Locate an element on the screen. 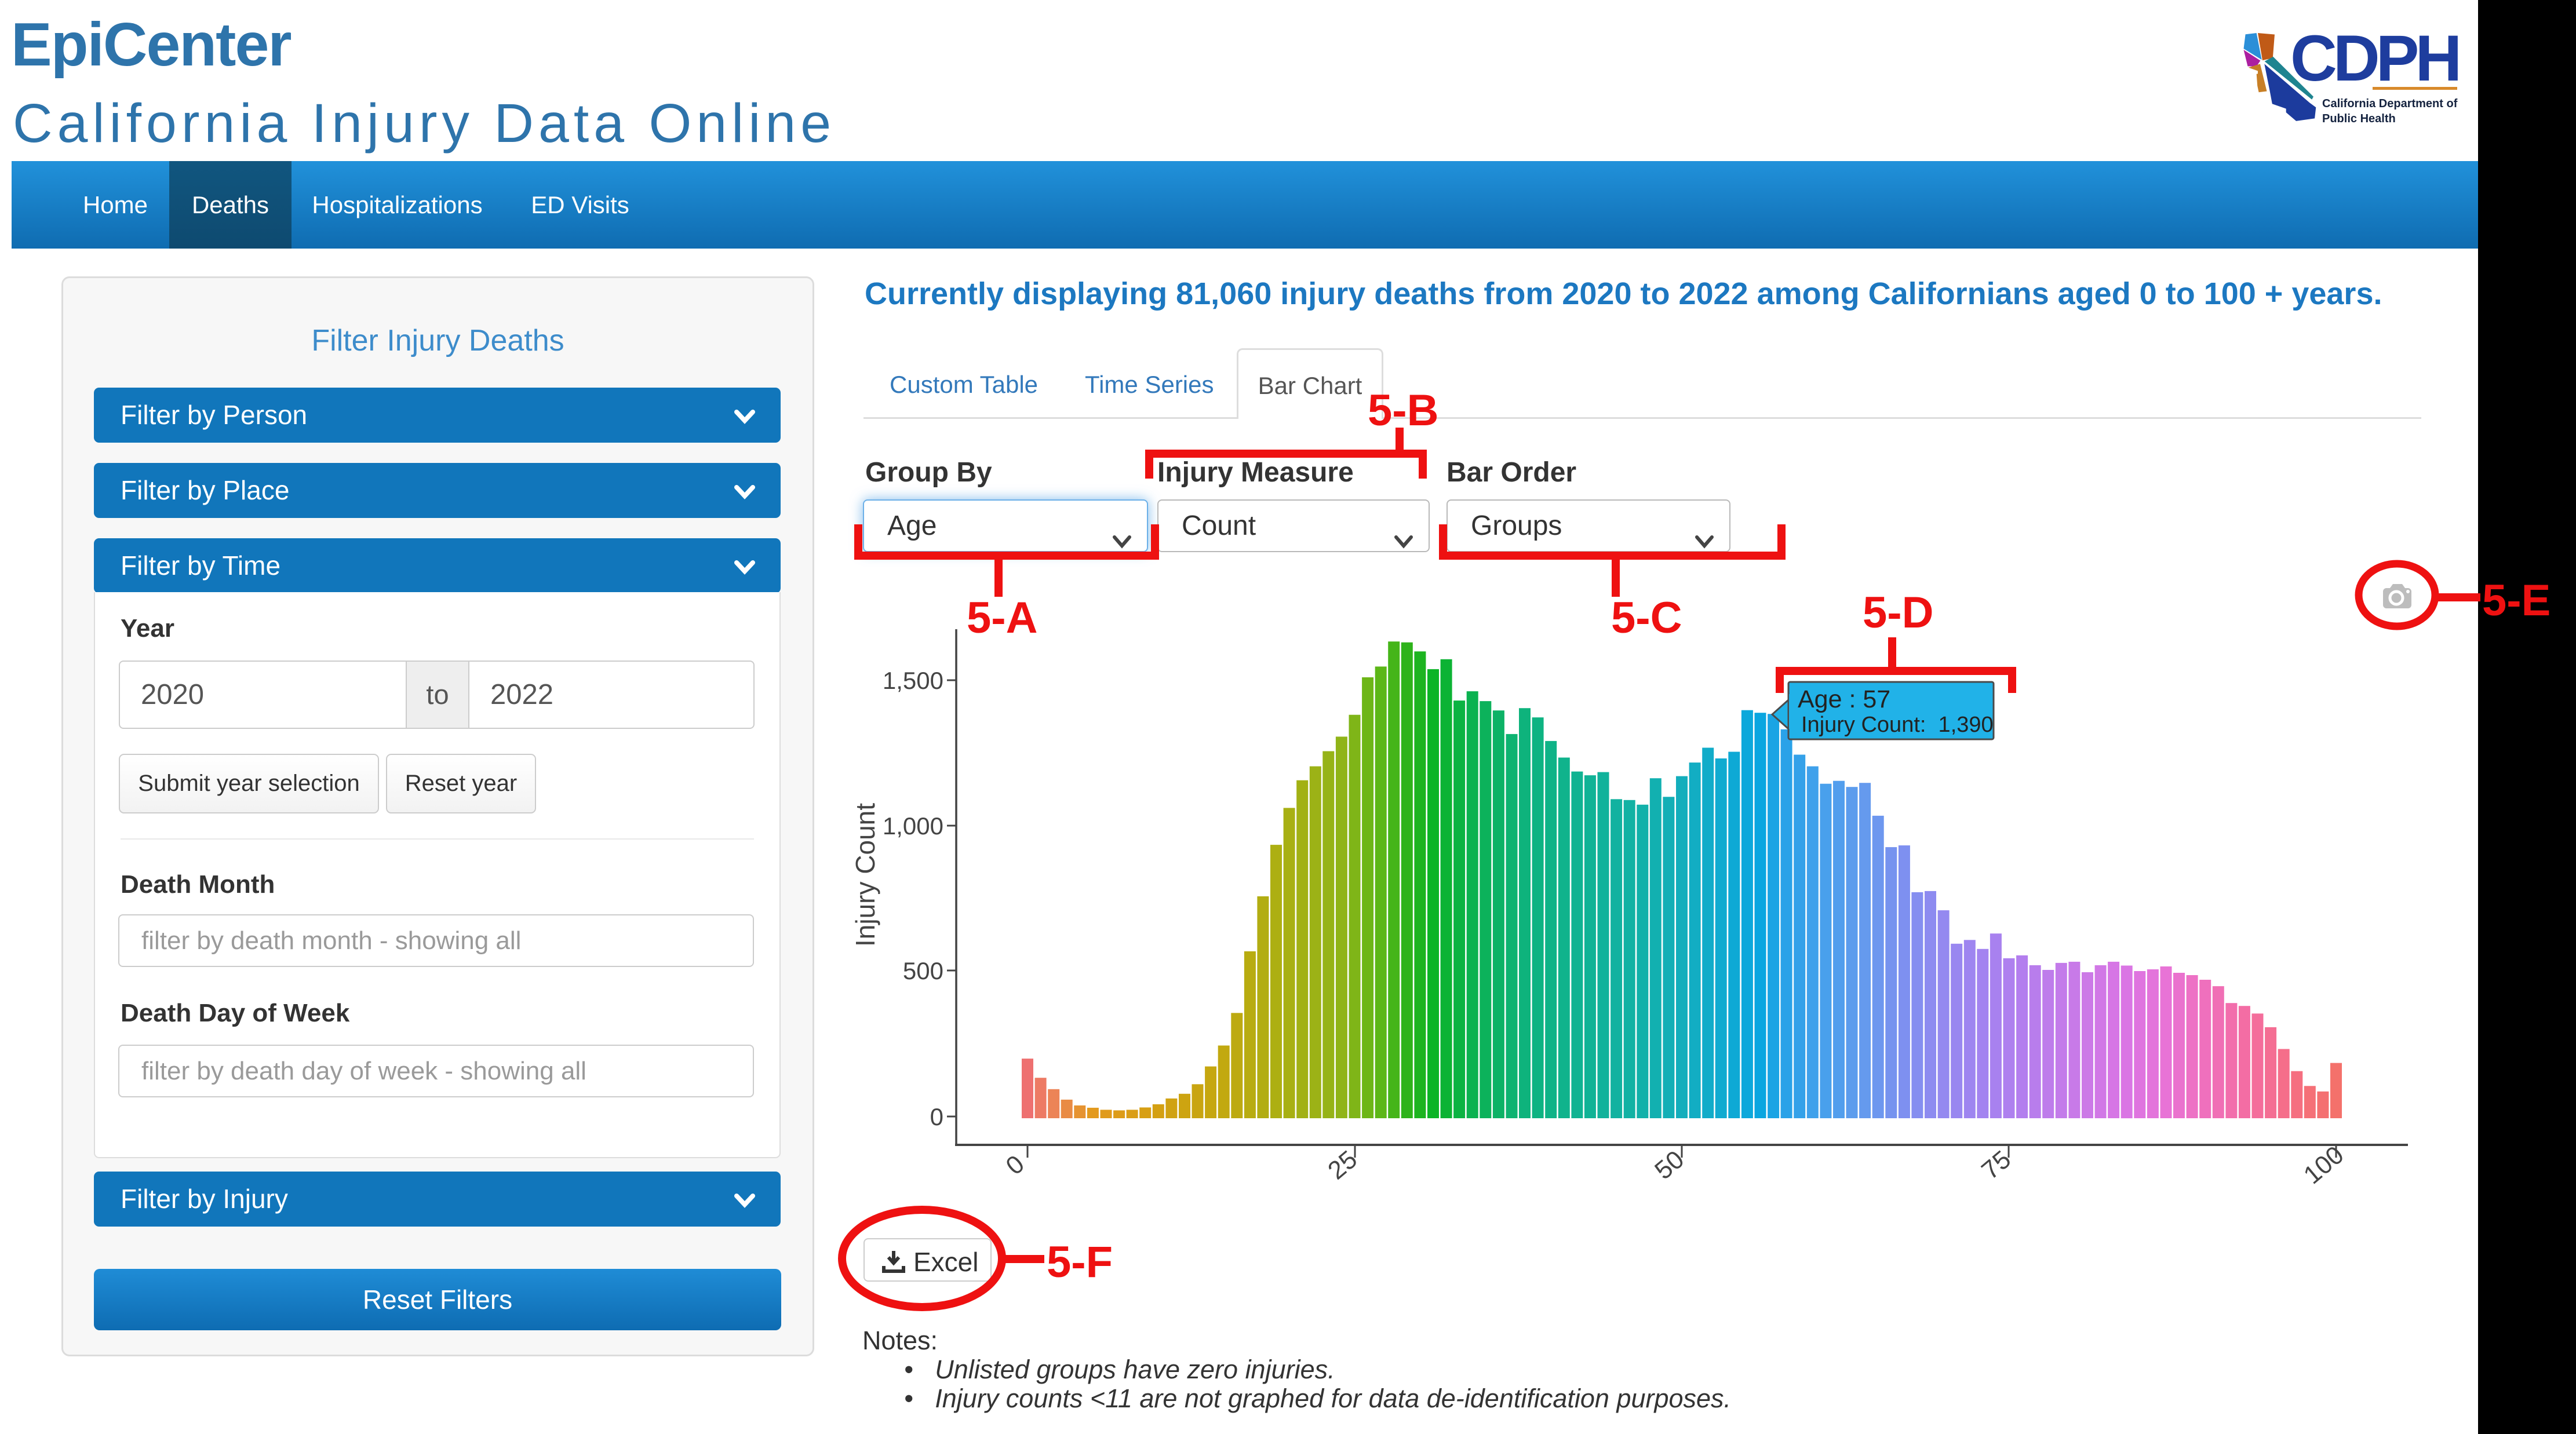 The image size is (2576, 1434). svg-text: 500 is located at coordinates (923, 970).